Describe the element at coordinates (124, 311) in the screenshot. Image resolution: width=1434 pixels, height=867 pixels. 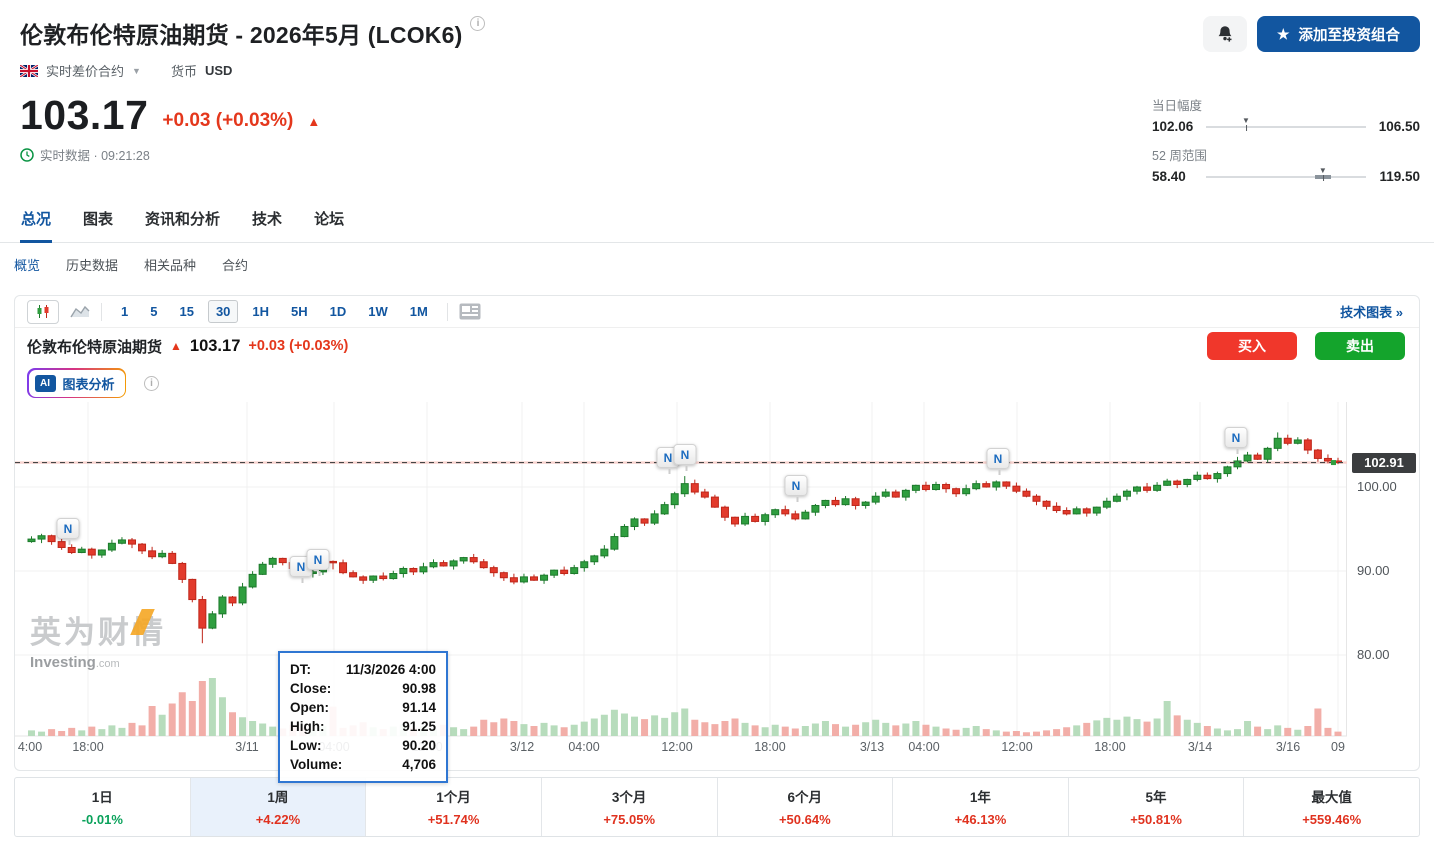
I see `interval-1: 1` at that location.